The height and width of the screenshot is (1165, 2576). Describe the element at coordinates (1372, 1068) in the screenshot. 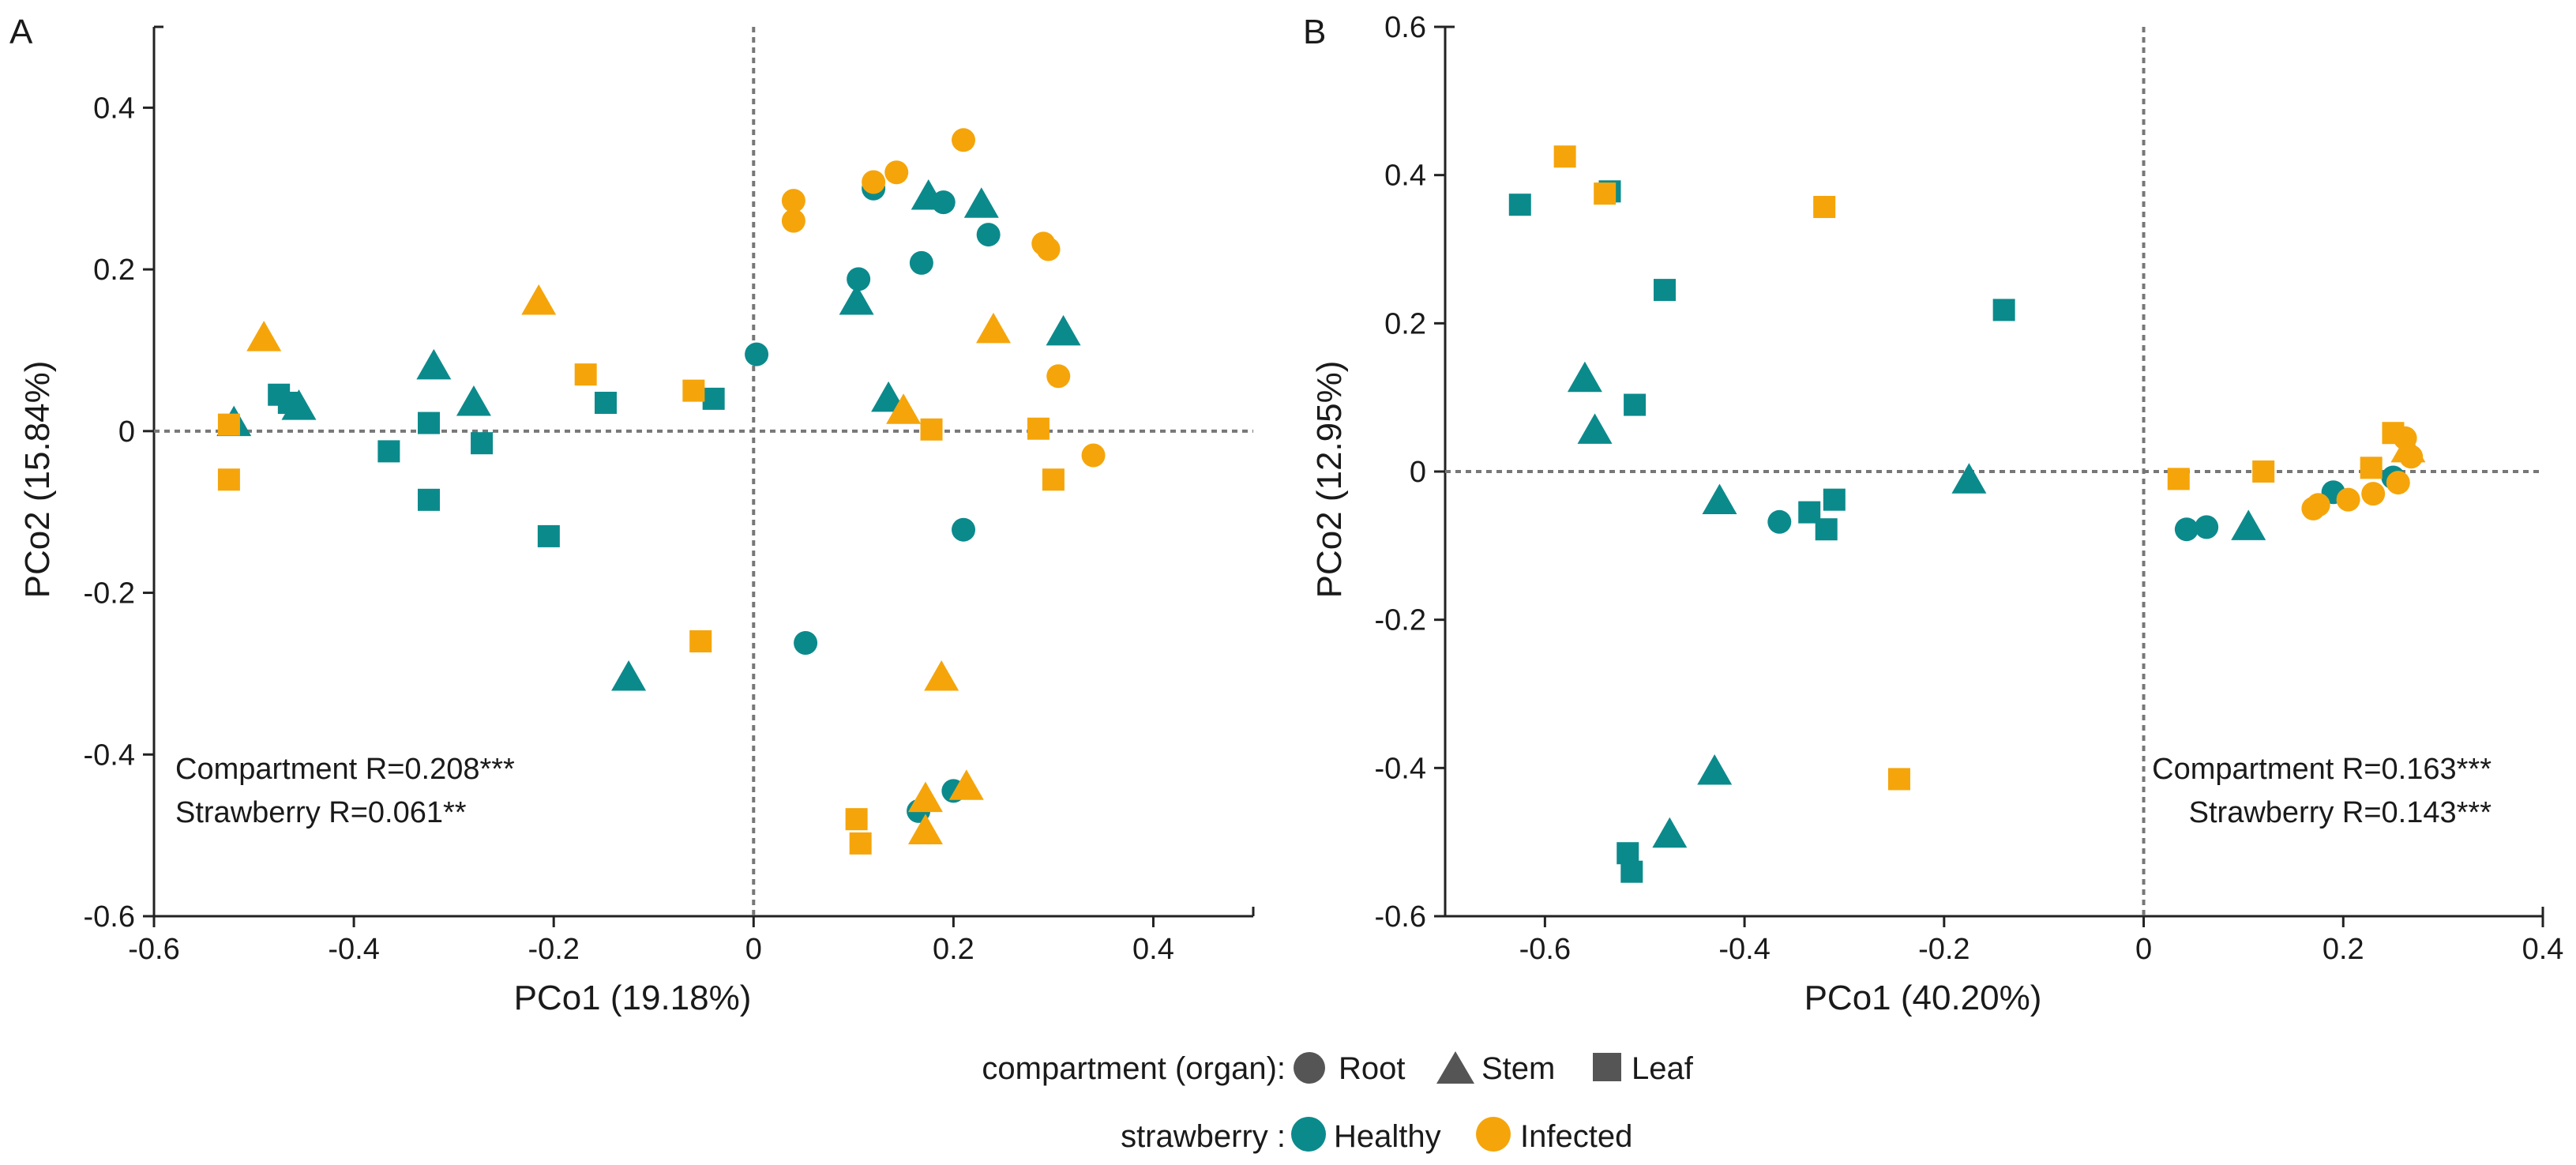

I see `legend-root-label: Root` at that location.